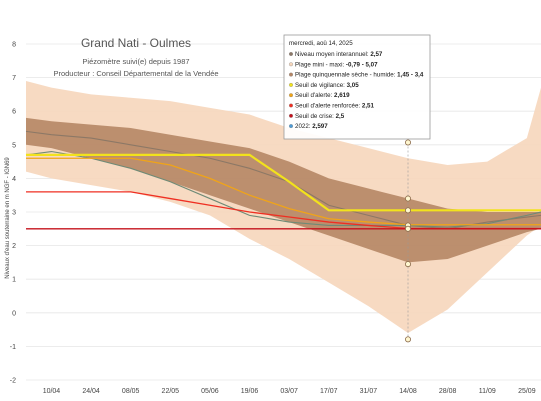 This screenshot has width=541, height=401. I want to click on line-seuil-de-vigilance, so click(283, 182).